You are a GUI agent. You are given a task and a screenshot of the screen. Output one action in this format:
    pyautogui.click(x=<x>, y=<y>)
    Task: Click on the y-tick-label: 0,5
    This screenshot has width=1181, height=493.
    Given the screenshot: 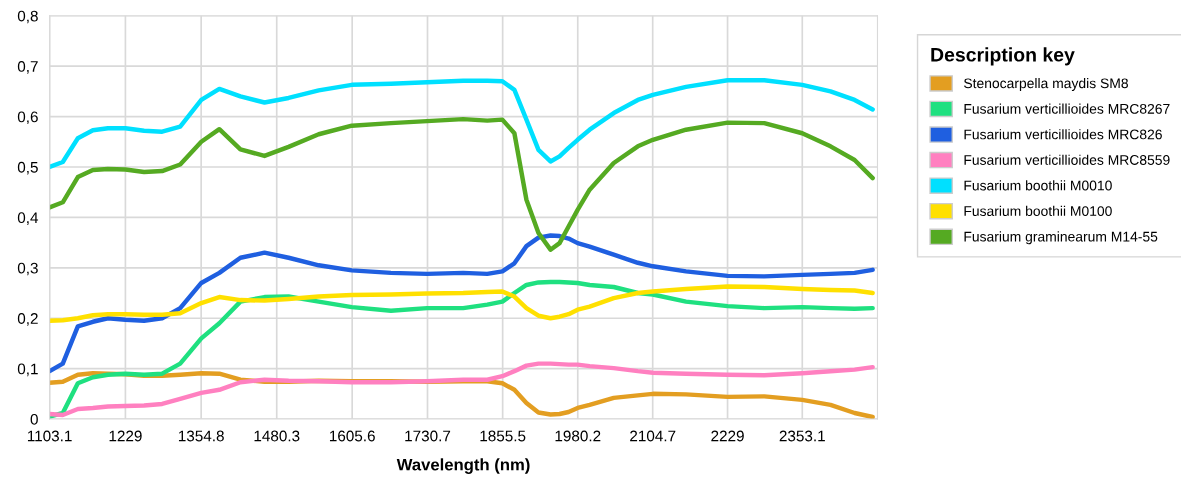 What is the action you would take?
    pyautogui.click(x=27, y=168)
    